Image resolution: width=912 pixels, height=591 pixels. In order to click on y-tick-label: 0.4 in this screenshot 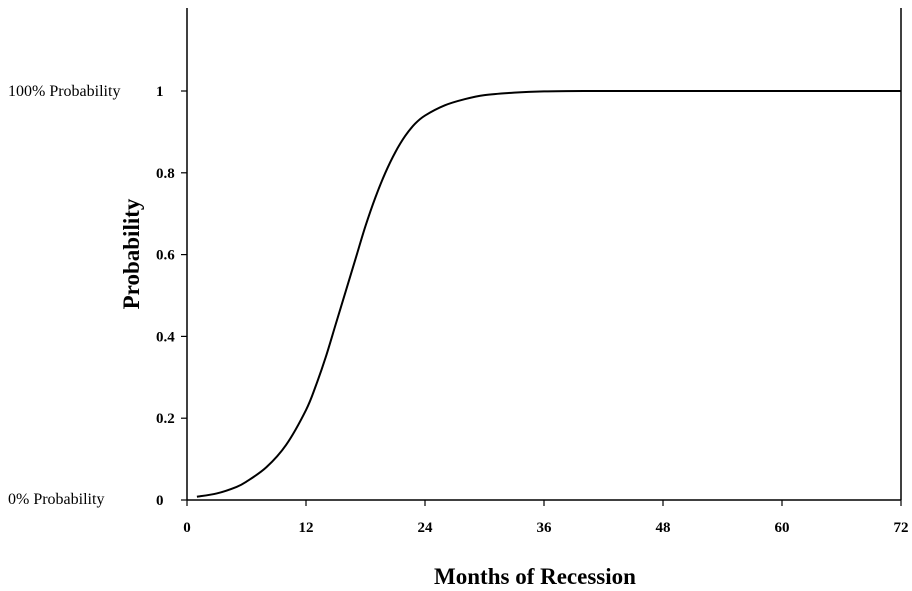, I will do `click(165, 337)`.